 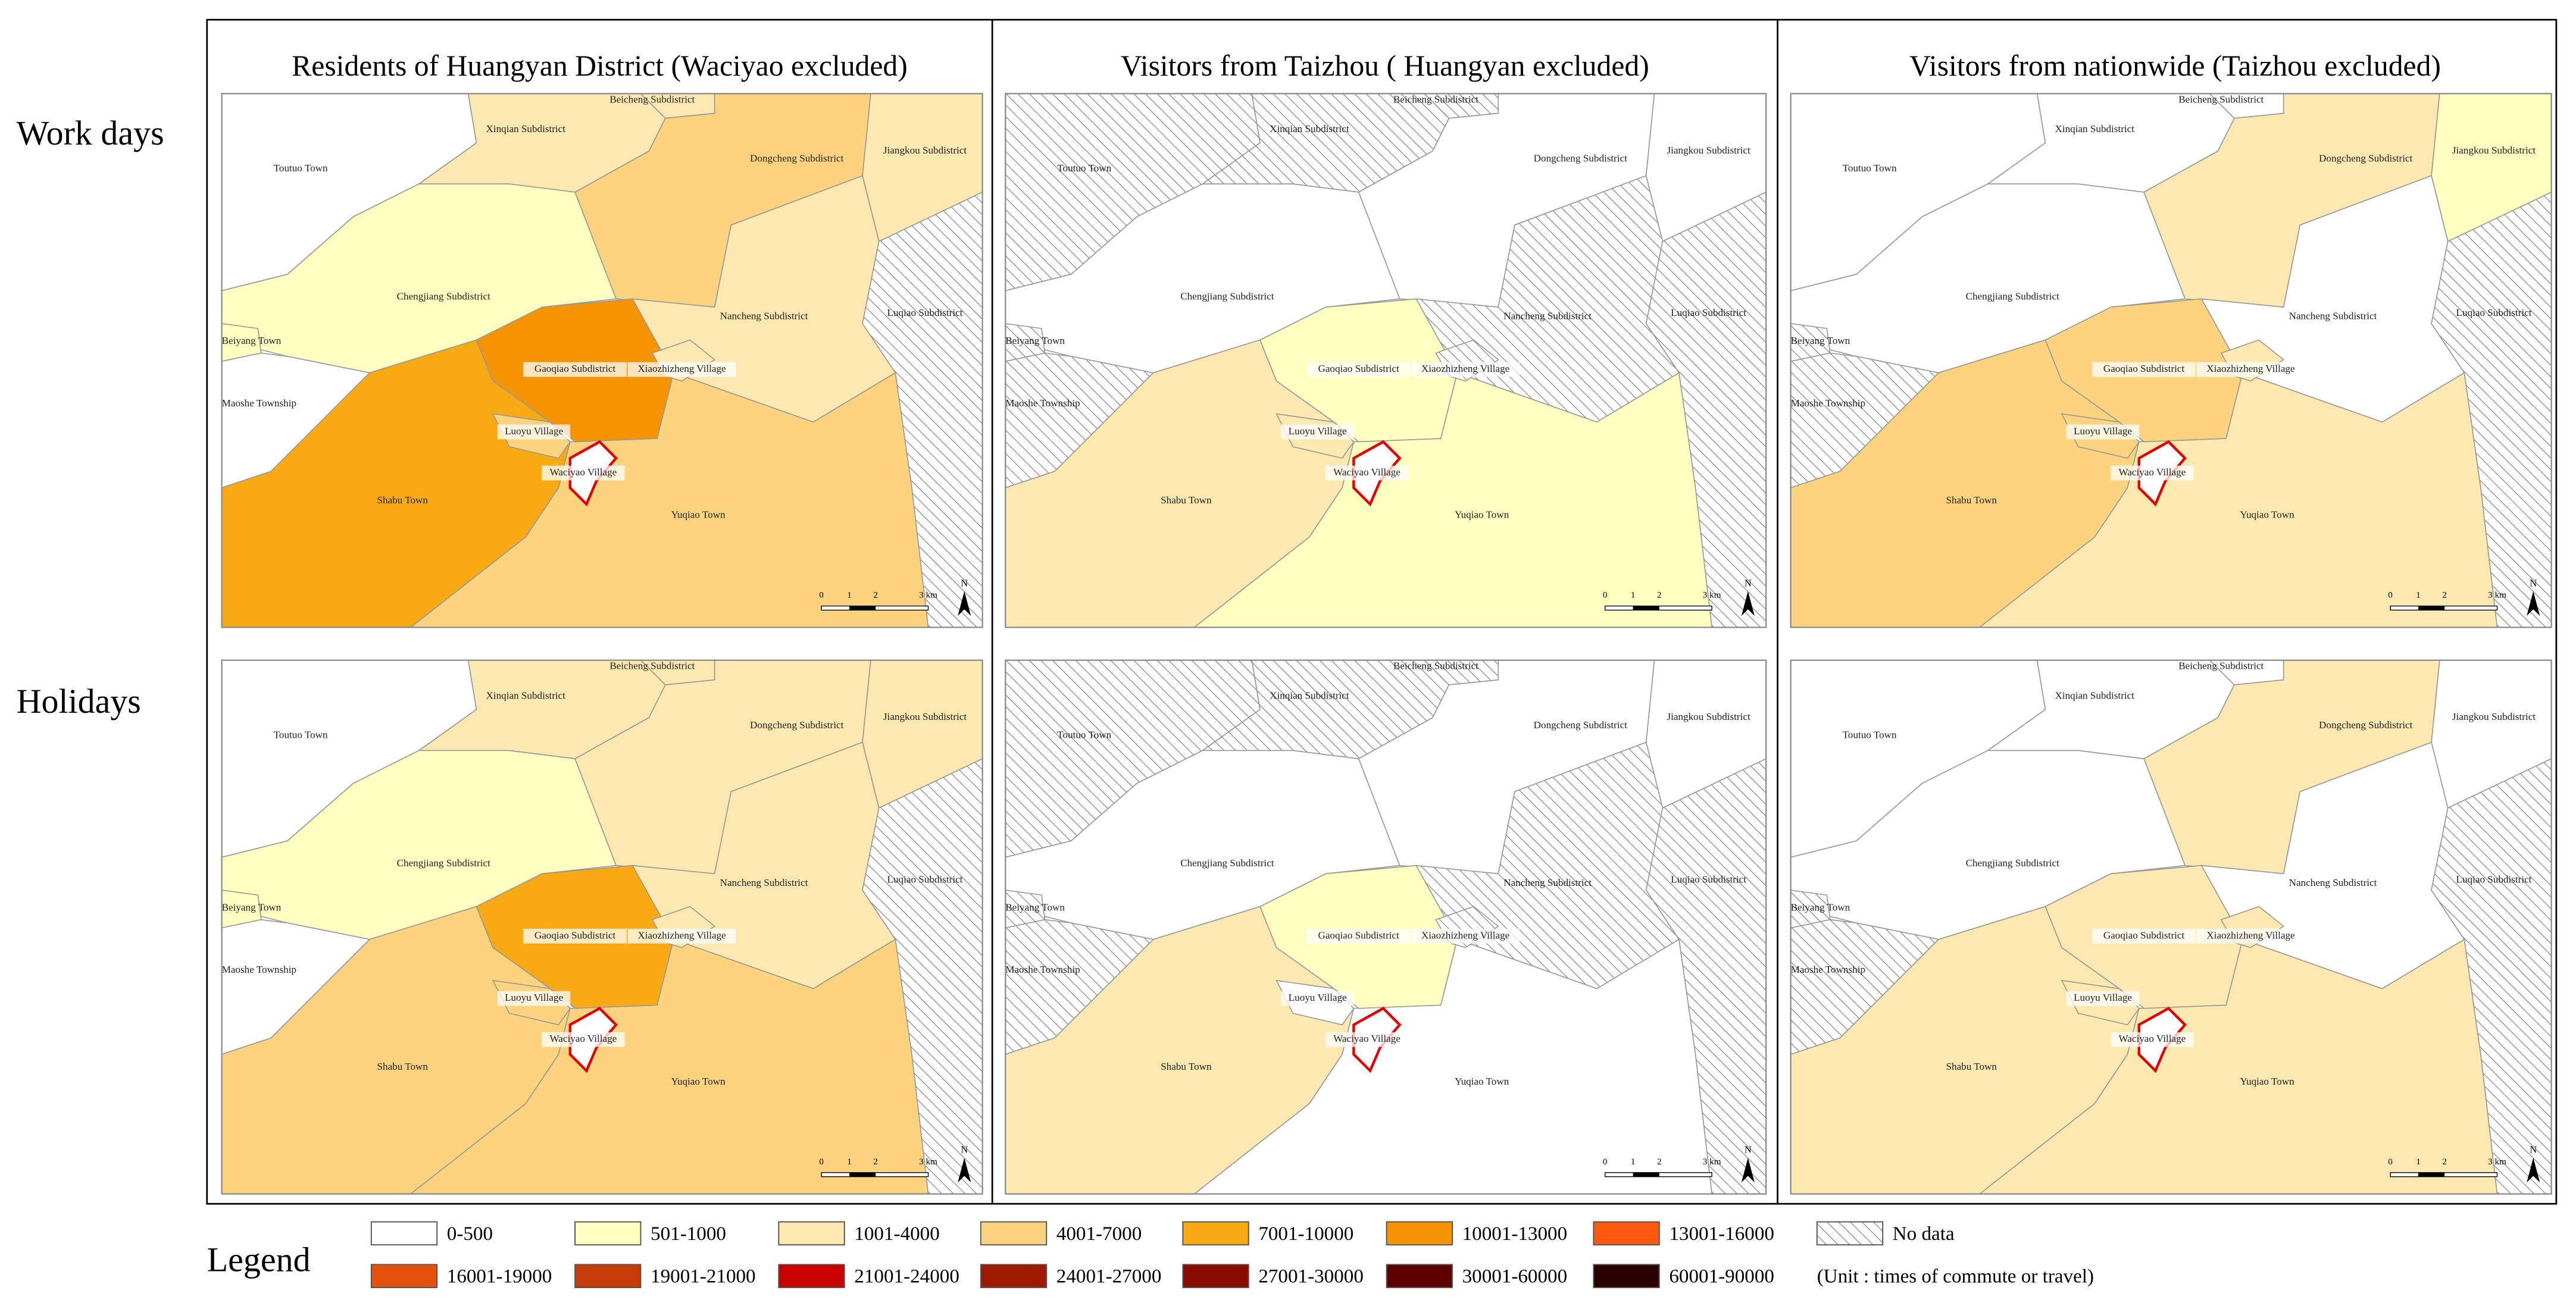 I want to click on legend-label: 24001-27000, so click(x=1109, y=1277).